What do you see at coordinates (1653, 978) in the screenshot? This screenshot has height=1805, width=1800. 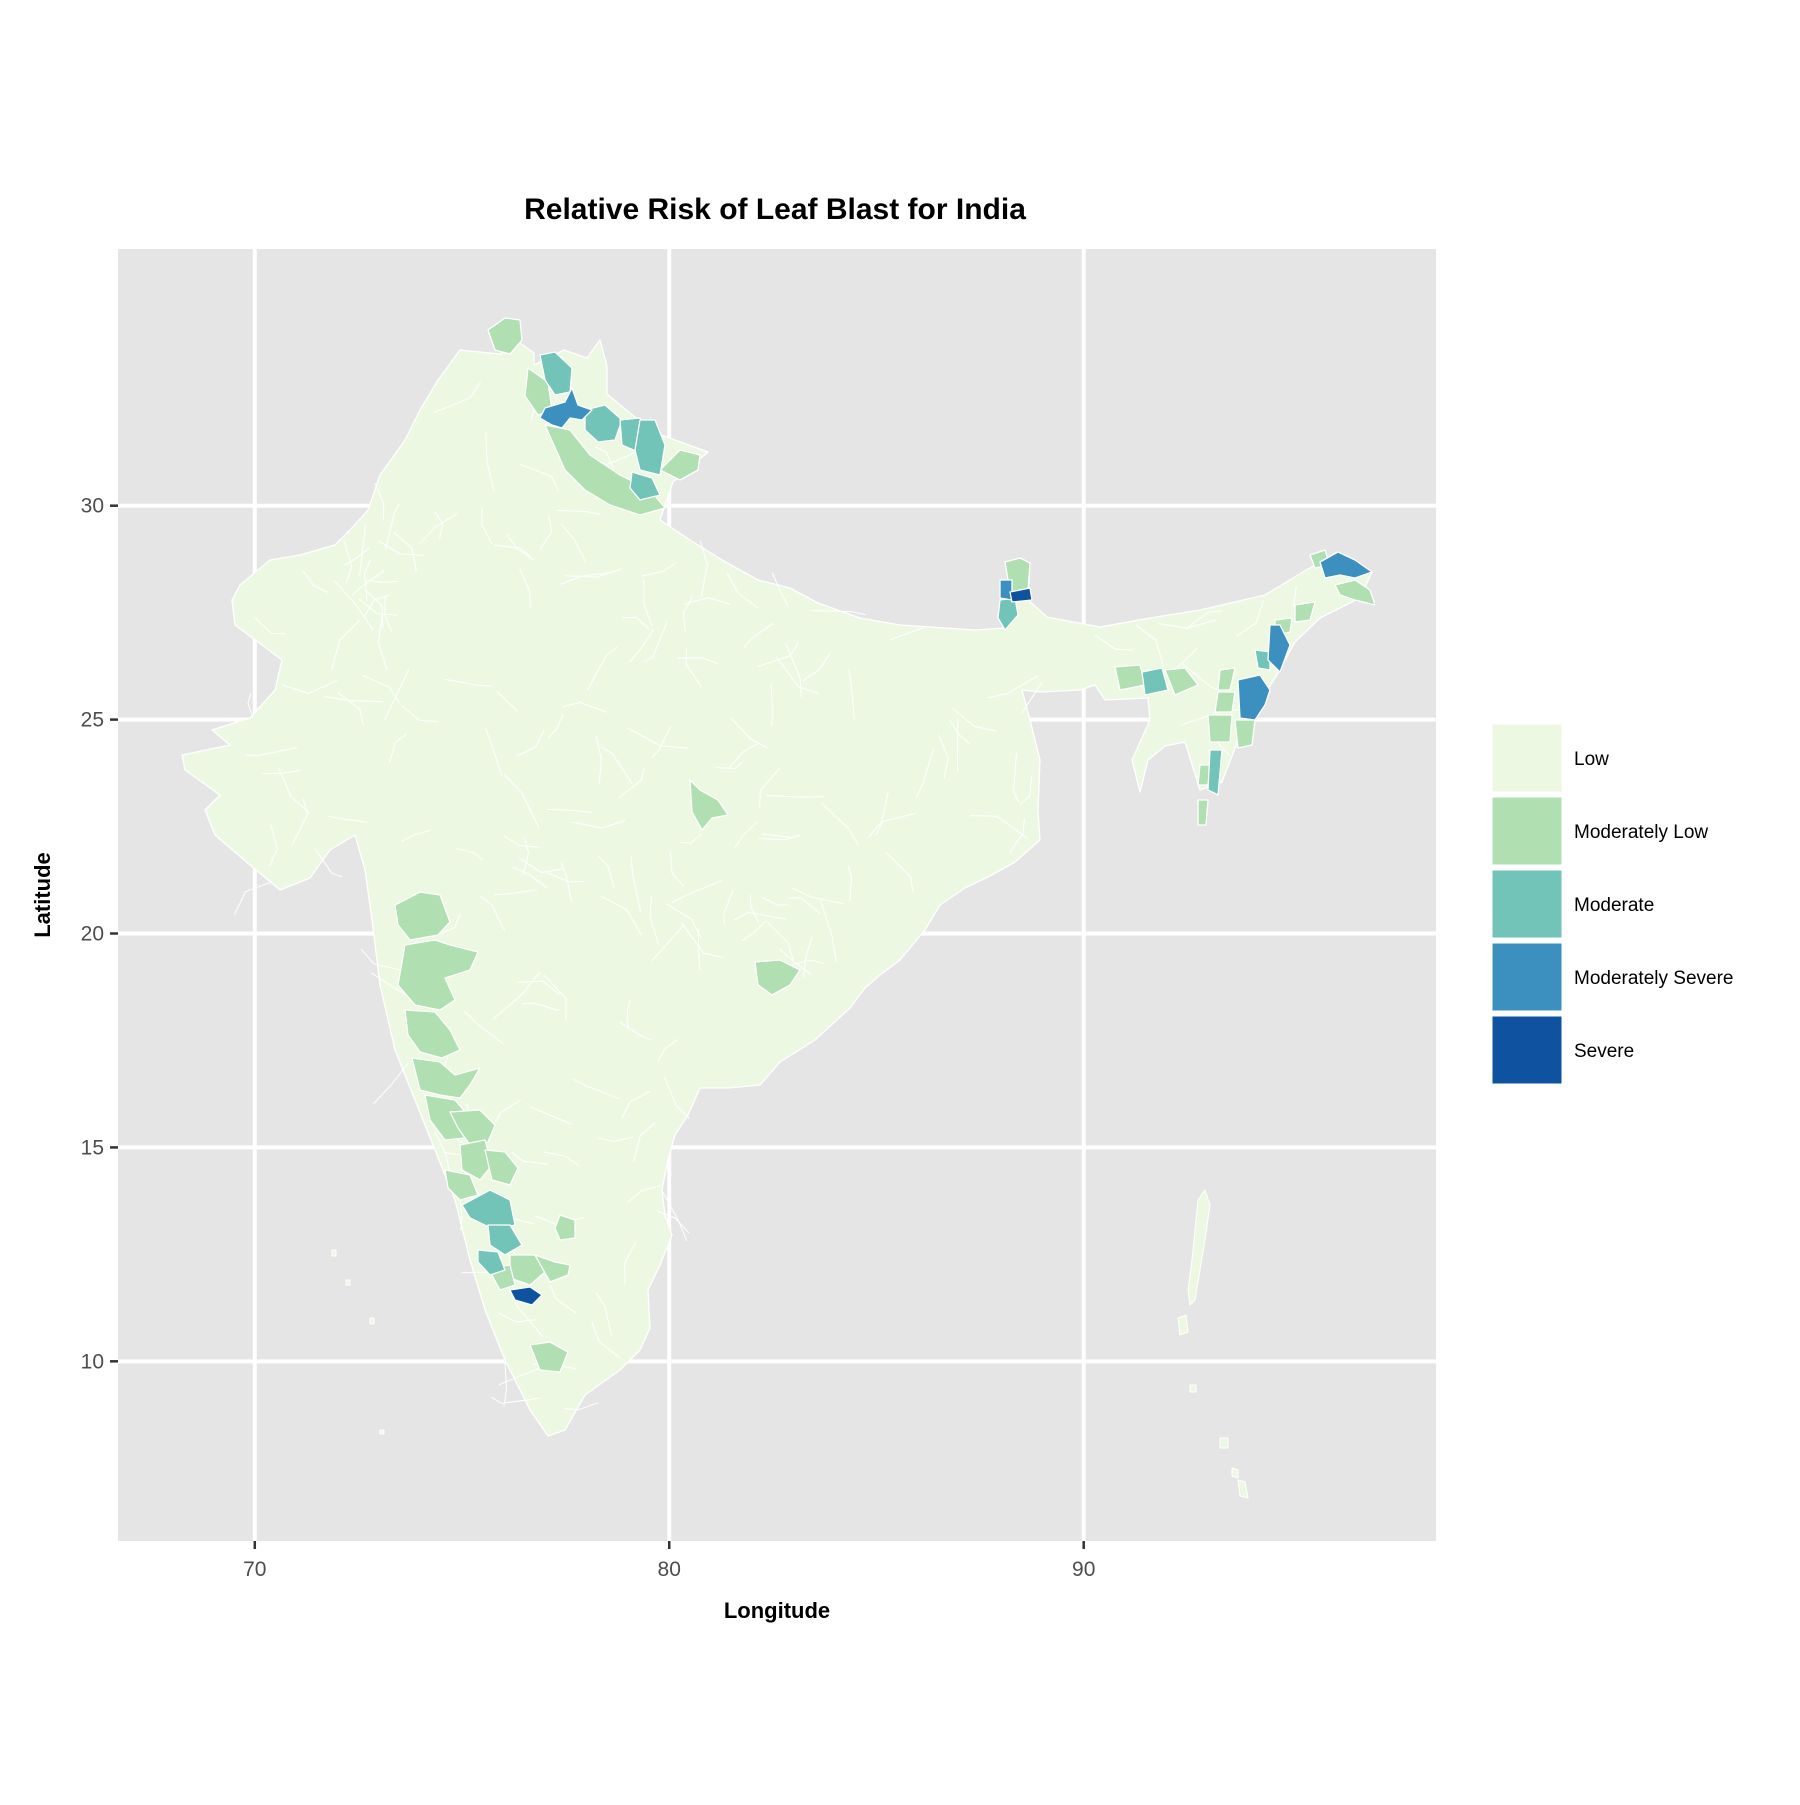 I see `legend-label-moderately-severe: Moderately Severe` at bounding box center [1653, 978].